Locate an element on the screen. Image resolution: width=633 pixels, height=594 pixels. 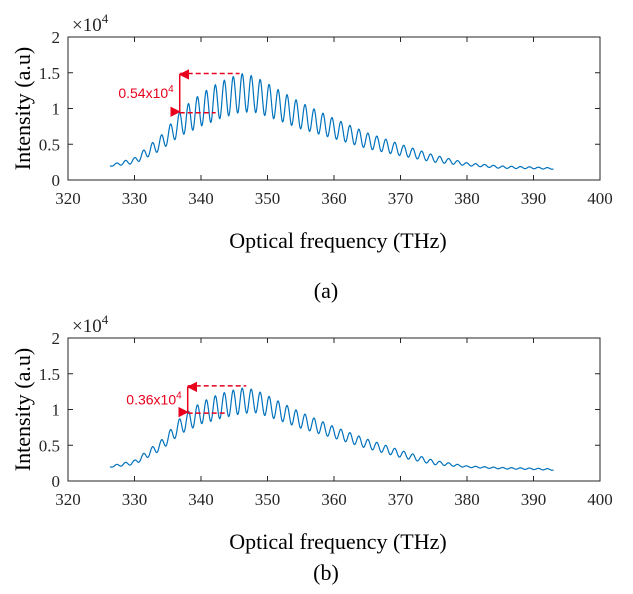
annotation-label: 0.36x104 is located at coordinates (154, 398).